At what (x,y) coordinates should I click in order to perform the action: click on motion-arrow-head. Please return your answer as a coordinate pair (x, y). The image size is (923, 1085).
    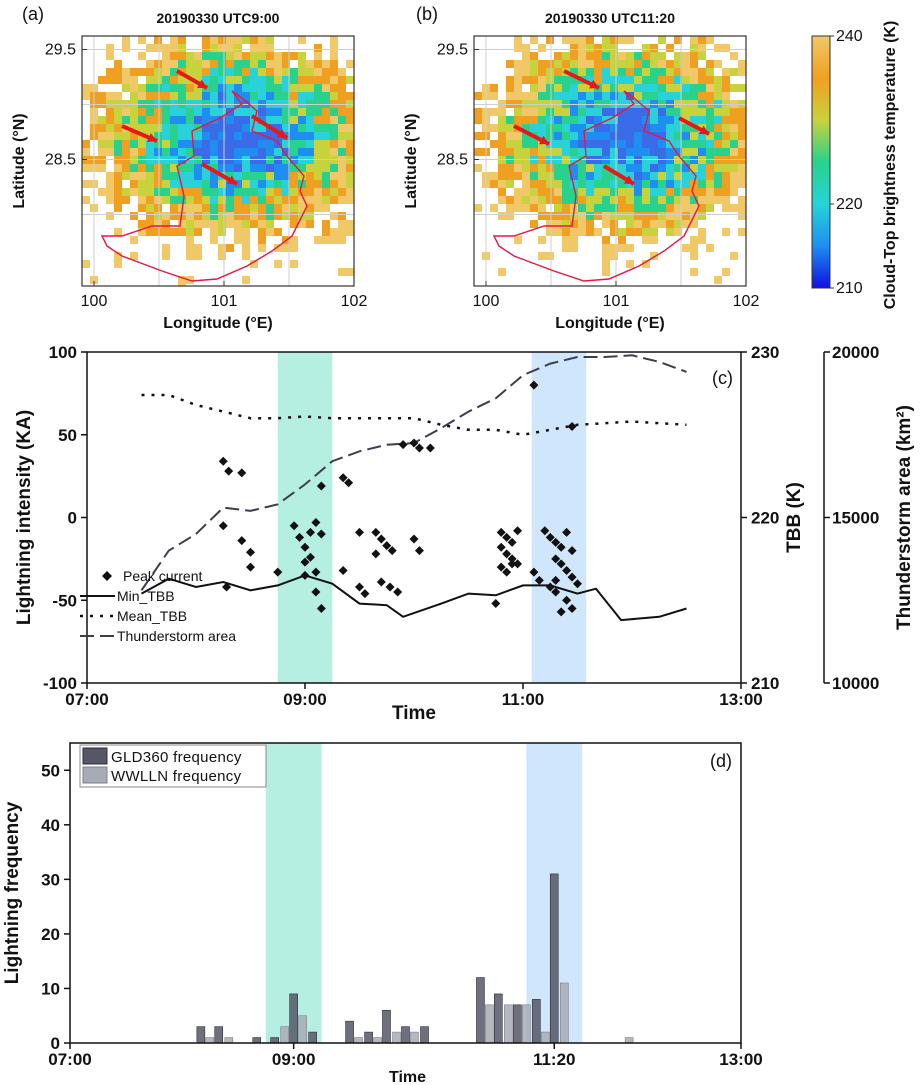
    Looking at the image, I should click on (544, 140).